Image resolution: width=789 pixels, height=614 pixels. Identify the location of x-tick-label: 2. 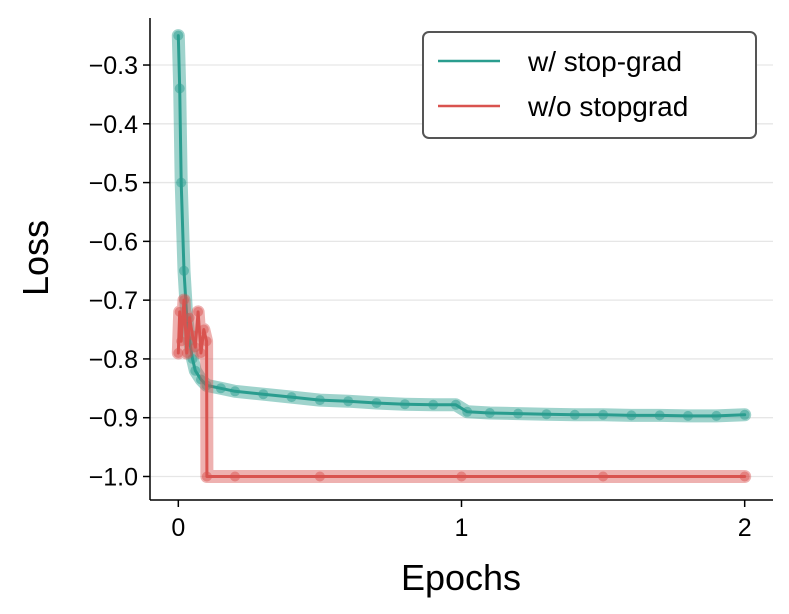
(745, 528).